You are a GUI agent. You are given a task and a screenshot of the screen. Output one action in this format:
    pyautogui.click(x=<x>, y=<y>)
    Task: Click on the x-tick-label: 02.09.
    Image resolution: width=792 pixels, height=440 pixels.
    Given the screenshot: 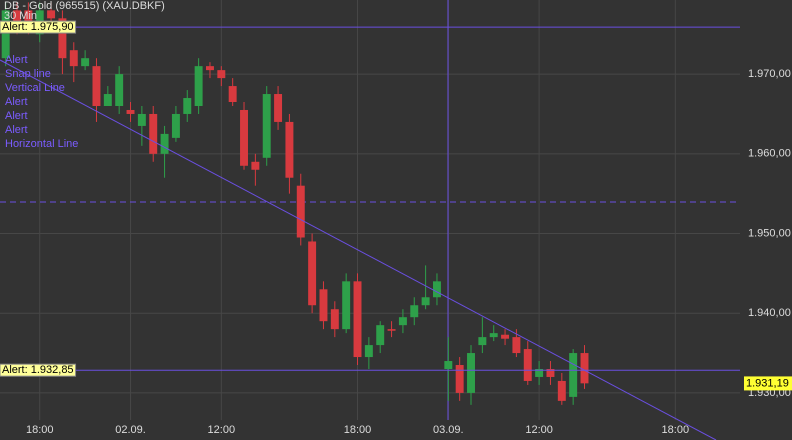 What is the action you would take?
    pyautogui.click(x=130, y=430)
    